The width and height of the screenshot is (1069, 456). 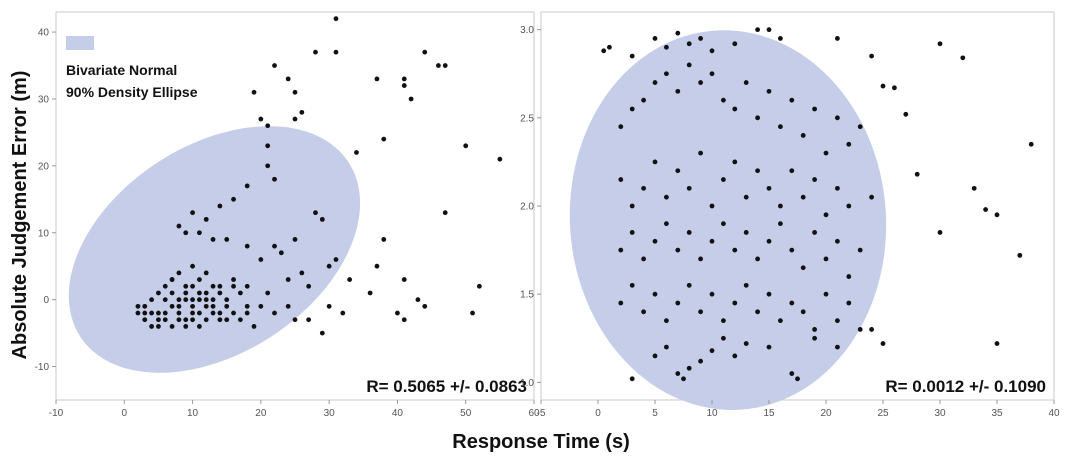 I want to click on x-axis-title: Response Time (s), so click(x=540, y=442).